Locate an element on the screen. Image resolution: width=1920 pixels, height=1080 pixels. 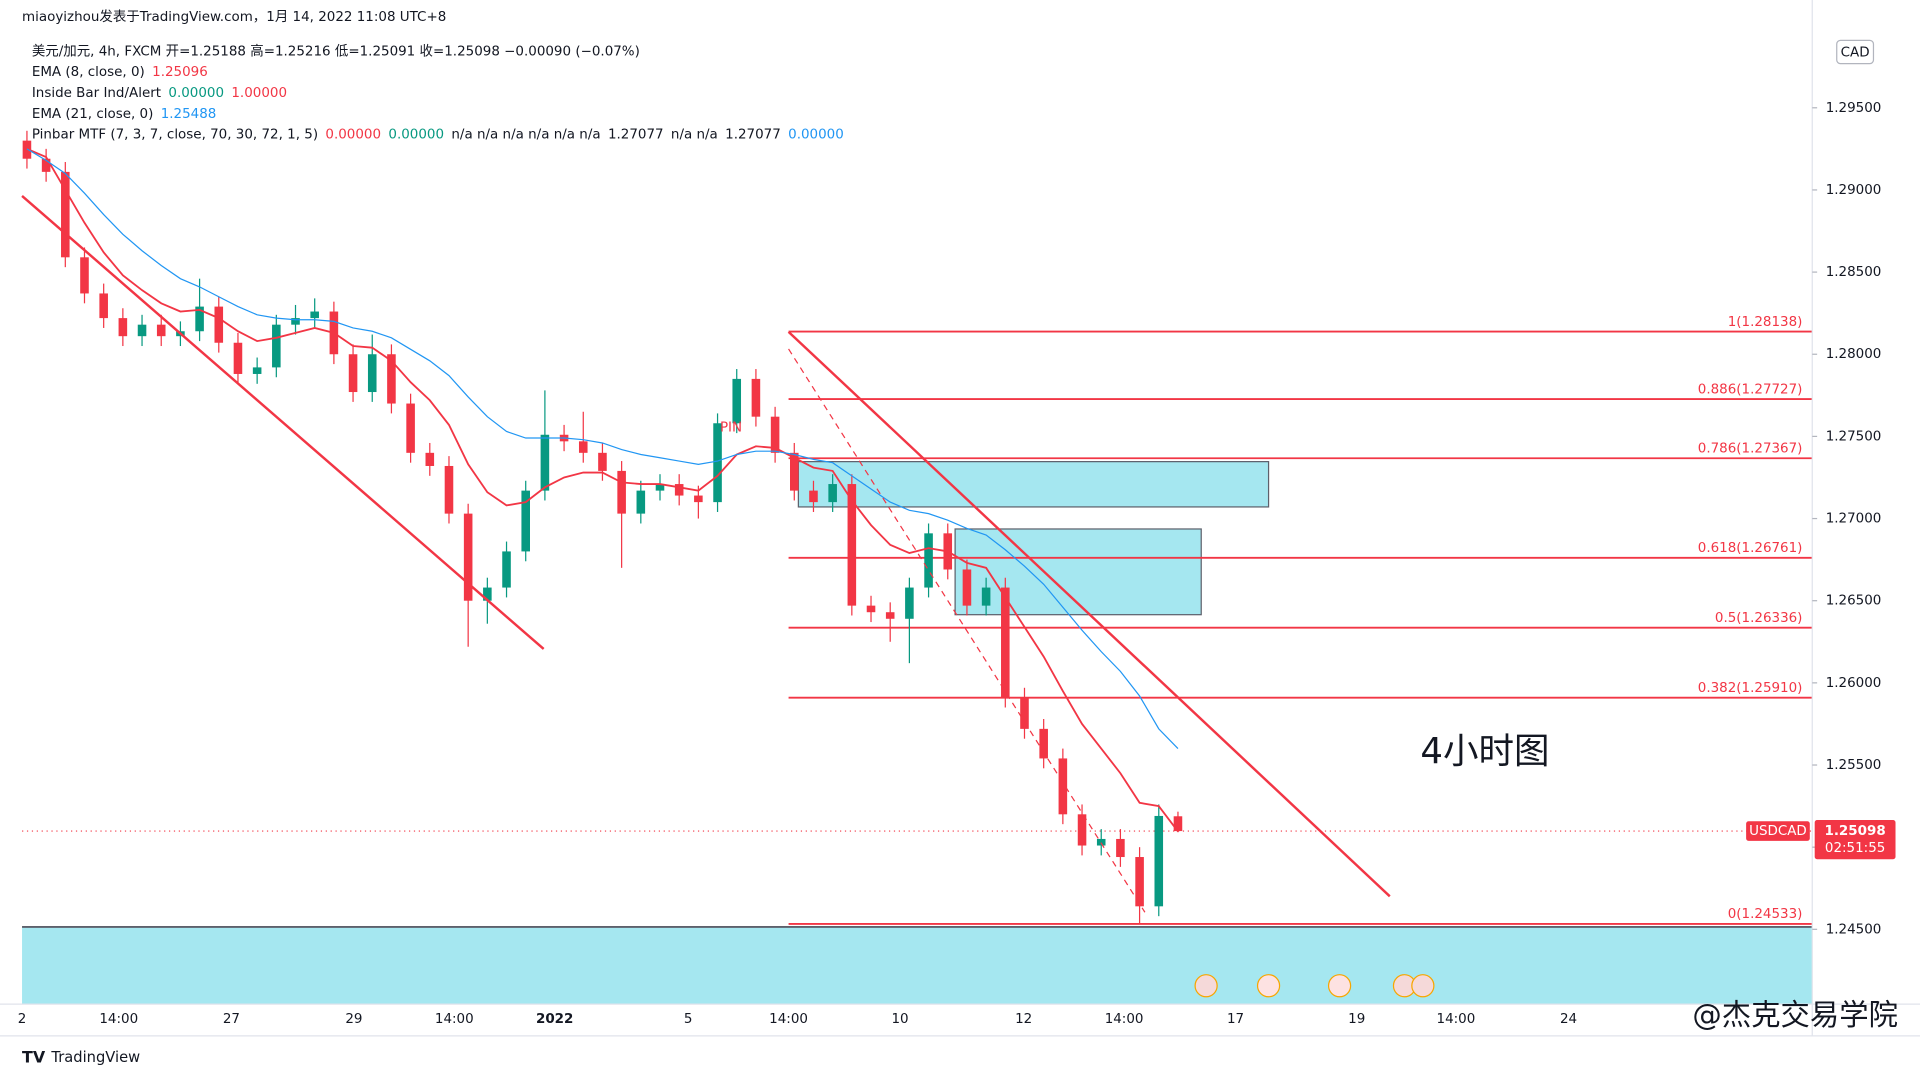
y-tick-label: 1.28500 is located at coordinates (1854, 272).